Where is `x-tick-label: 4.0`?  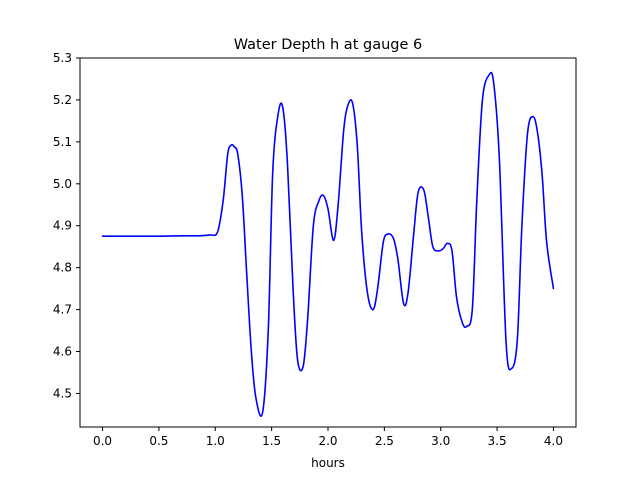
x-tick-label: 4.0 is located at coordinates (553, 441).